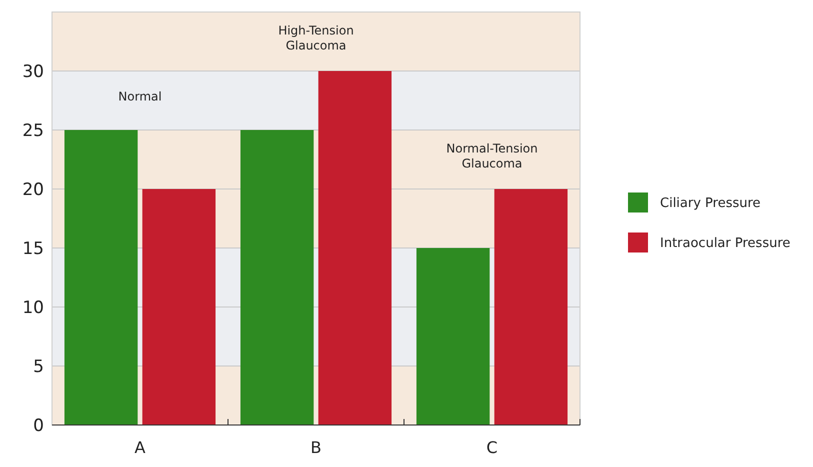 The image size is (813, 467). Describe the element at coordinates (316, 38) in the screenshot. I see `band-label: High-Tension Glaucoma` at that location.